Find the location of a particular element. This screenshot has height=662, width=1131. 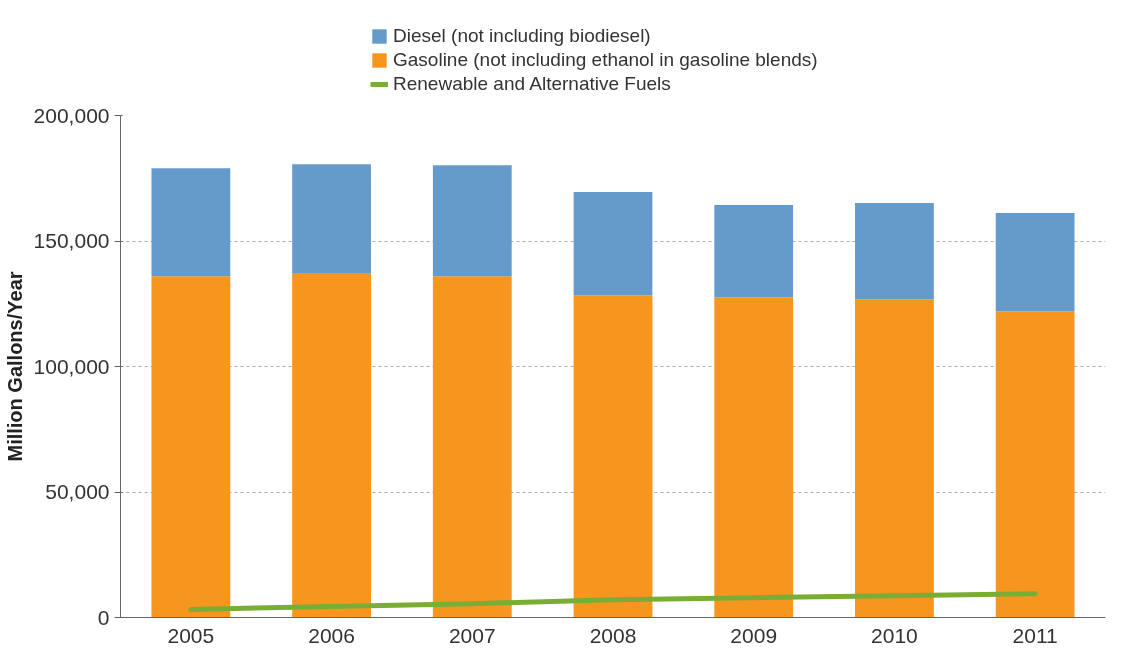

x-tick-label: 2008 is located at coordinates (613, 635).